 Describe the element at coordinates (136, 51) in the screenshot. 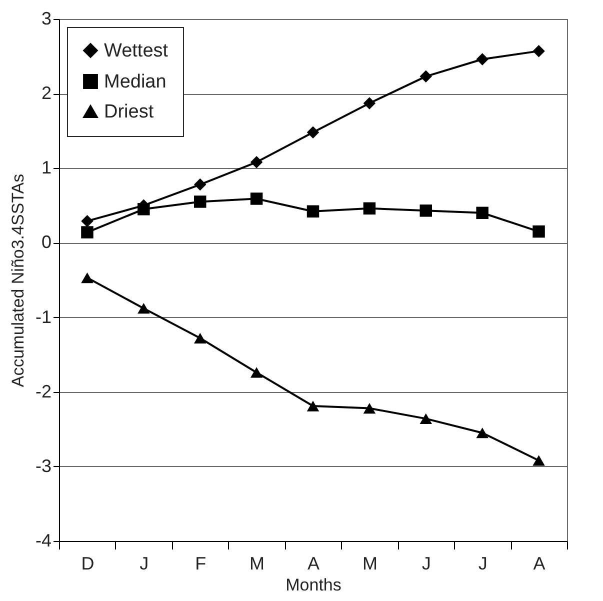

I see `legend-label: Wettest` at that location.